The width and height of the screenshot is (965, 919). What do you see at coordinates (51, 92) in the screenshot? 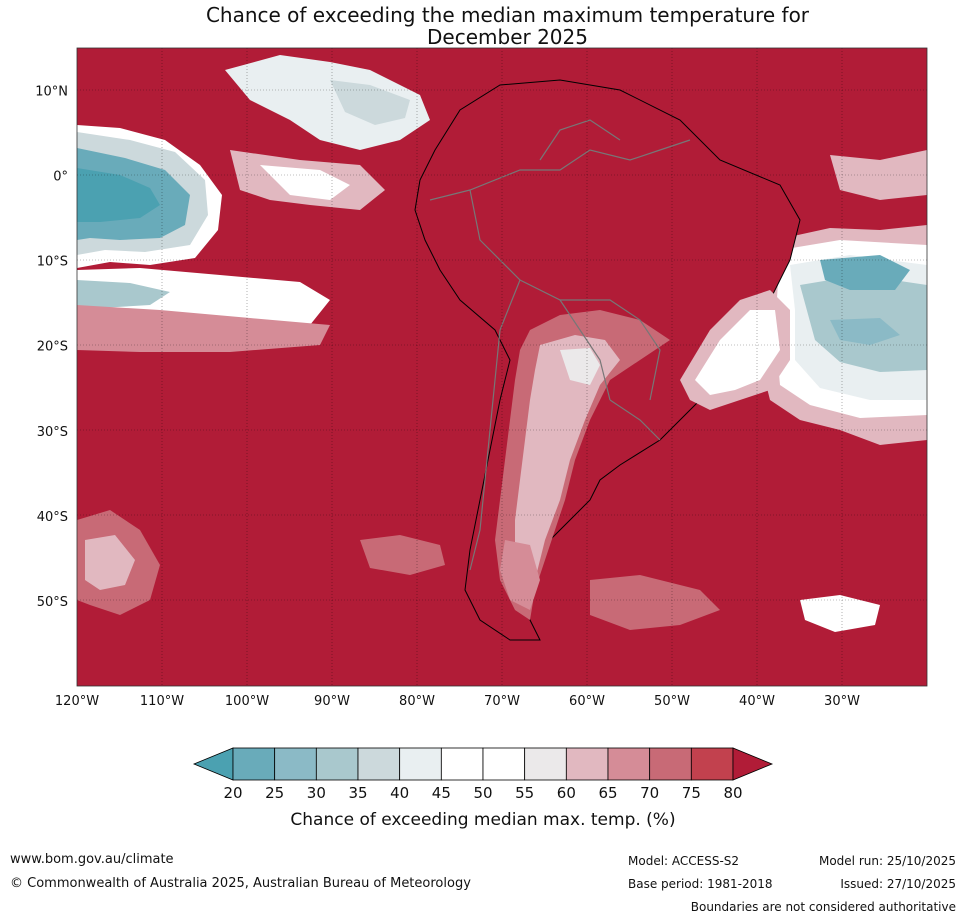
I see `lat-tick-label: 10°N` at bounding box center [51, 92].